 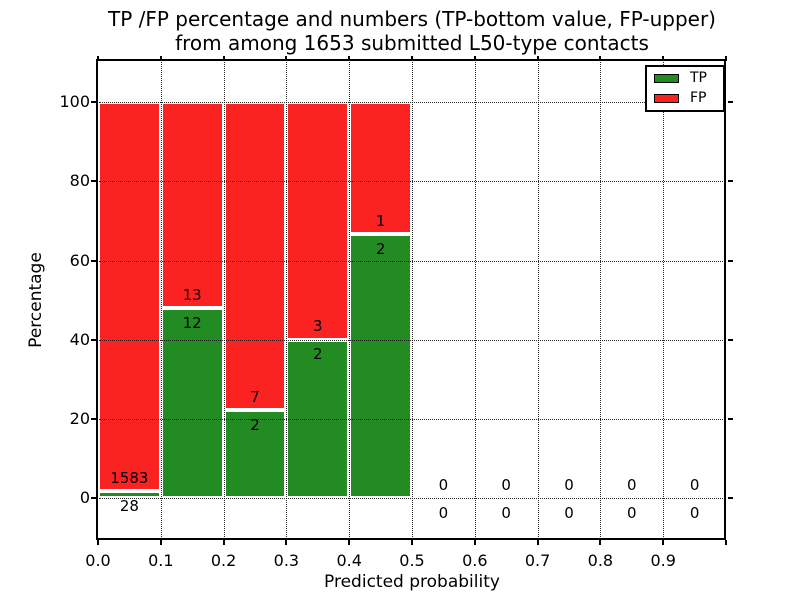 I want to click on legend: TP FP, so click(x=685, y=88).